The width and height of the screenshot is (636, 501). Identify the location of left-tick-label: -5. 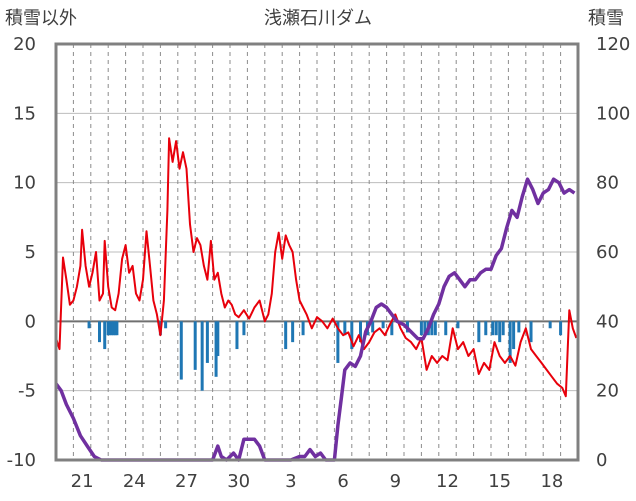
(27, 391).